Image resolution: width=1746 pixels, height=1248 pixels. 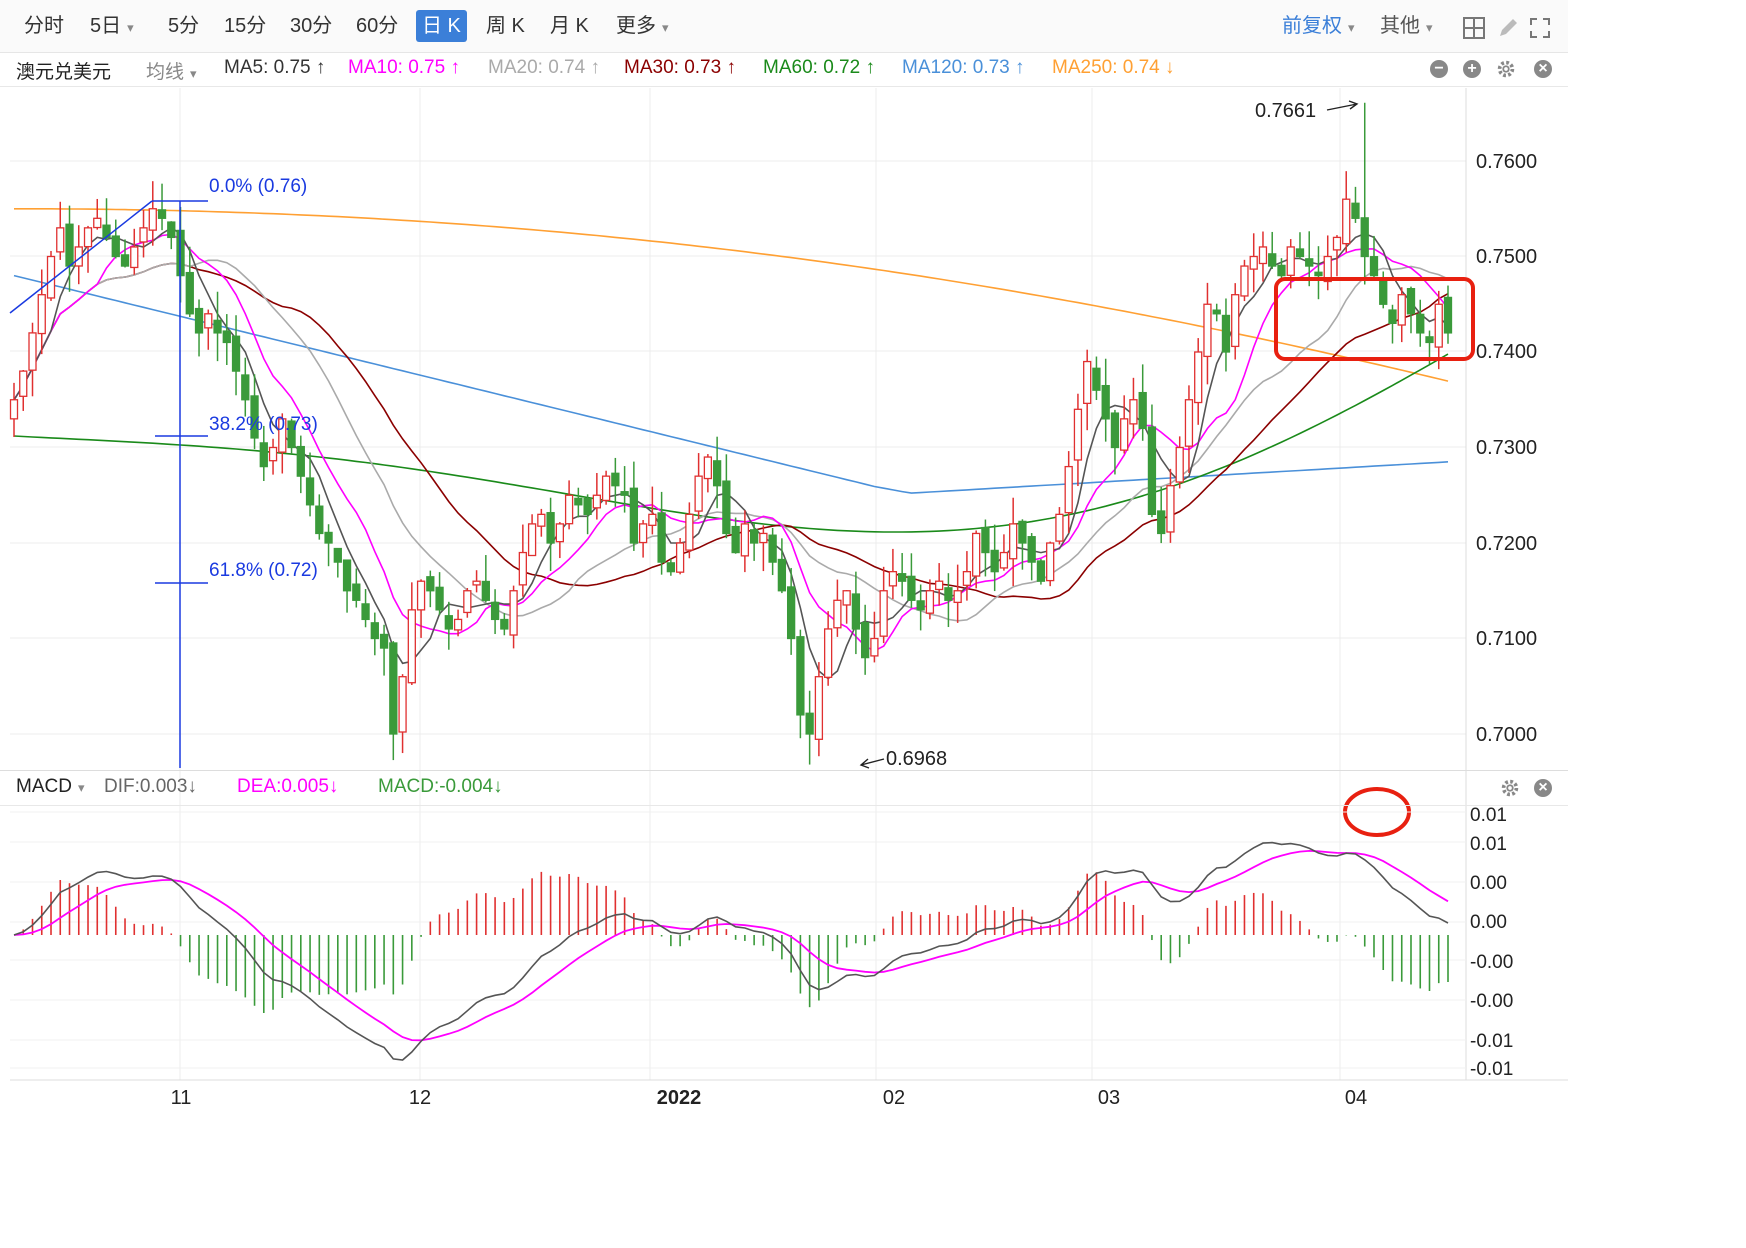 What do you see at coordinates (1439, 69) in the screenshot?
I see `minus-icon: −` at bounding box center [1439, 69].